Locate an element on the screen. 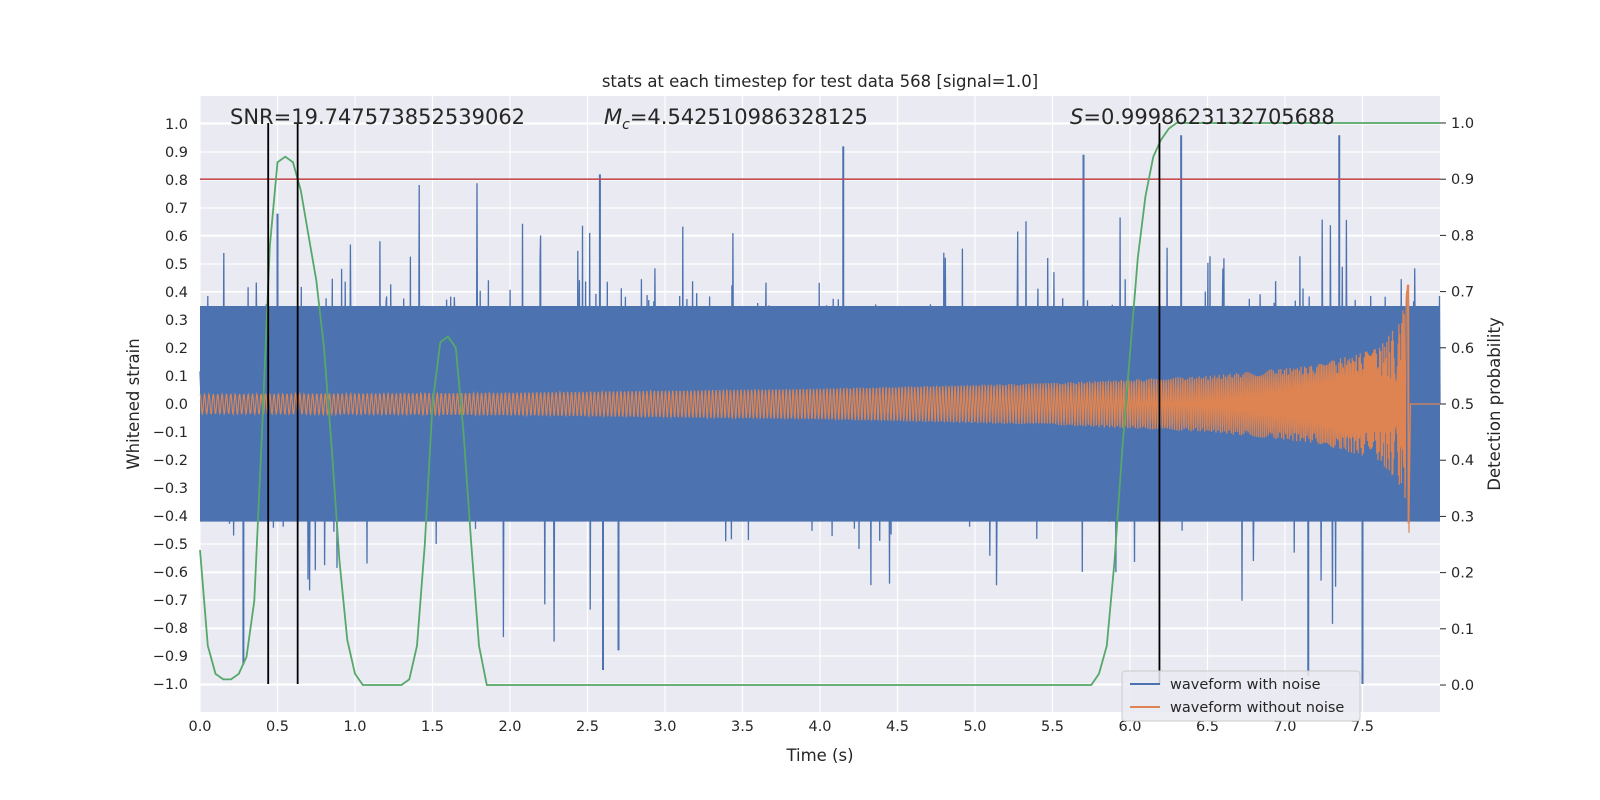 The height and width of the screenshot is (800, 1600). y2-tick-label: 0.7 is located at coordinates (1462, 293).